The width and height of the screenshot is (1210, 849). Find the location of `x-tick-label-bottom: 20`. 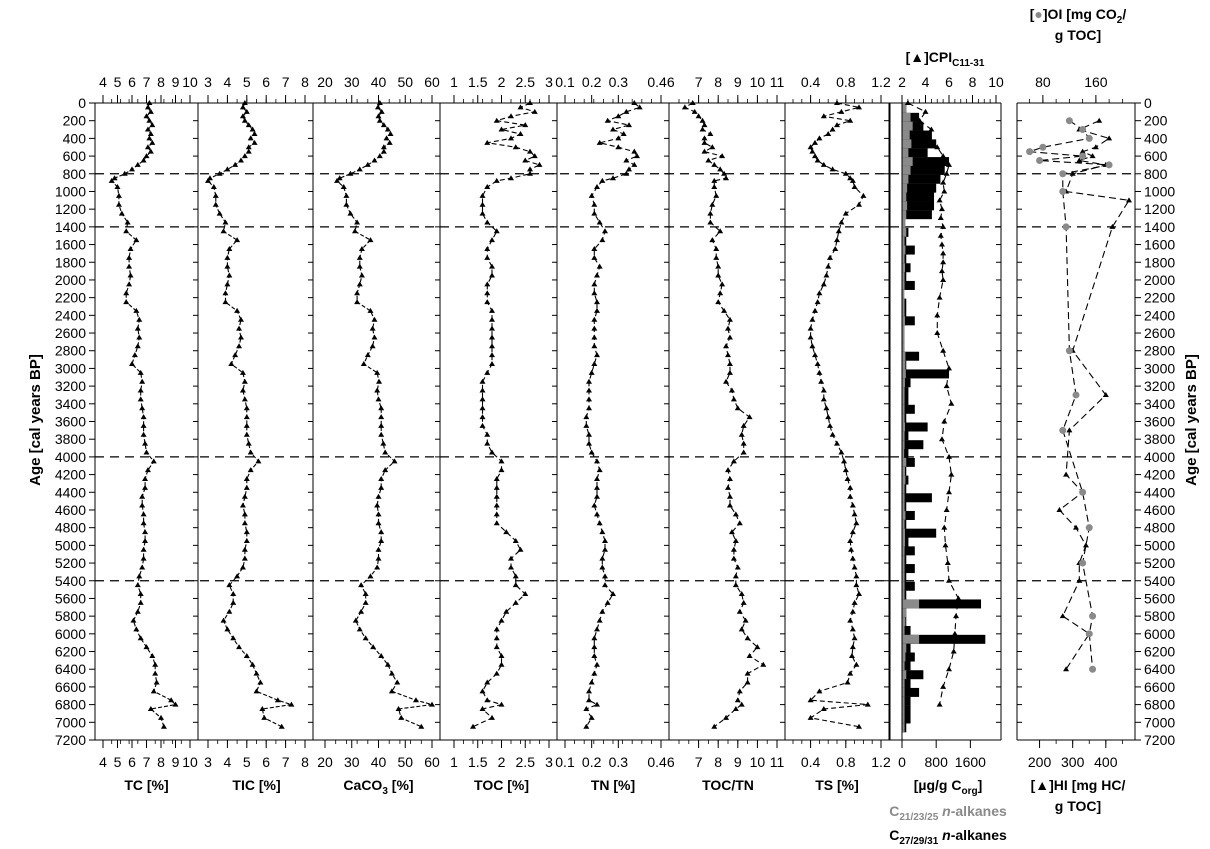

x-tick-label-bottom: 20 is located at coordinates (325, 762).